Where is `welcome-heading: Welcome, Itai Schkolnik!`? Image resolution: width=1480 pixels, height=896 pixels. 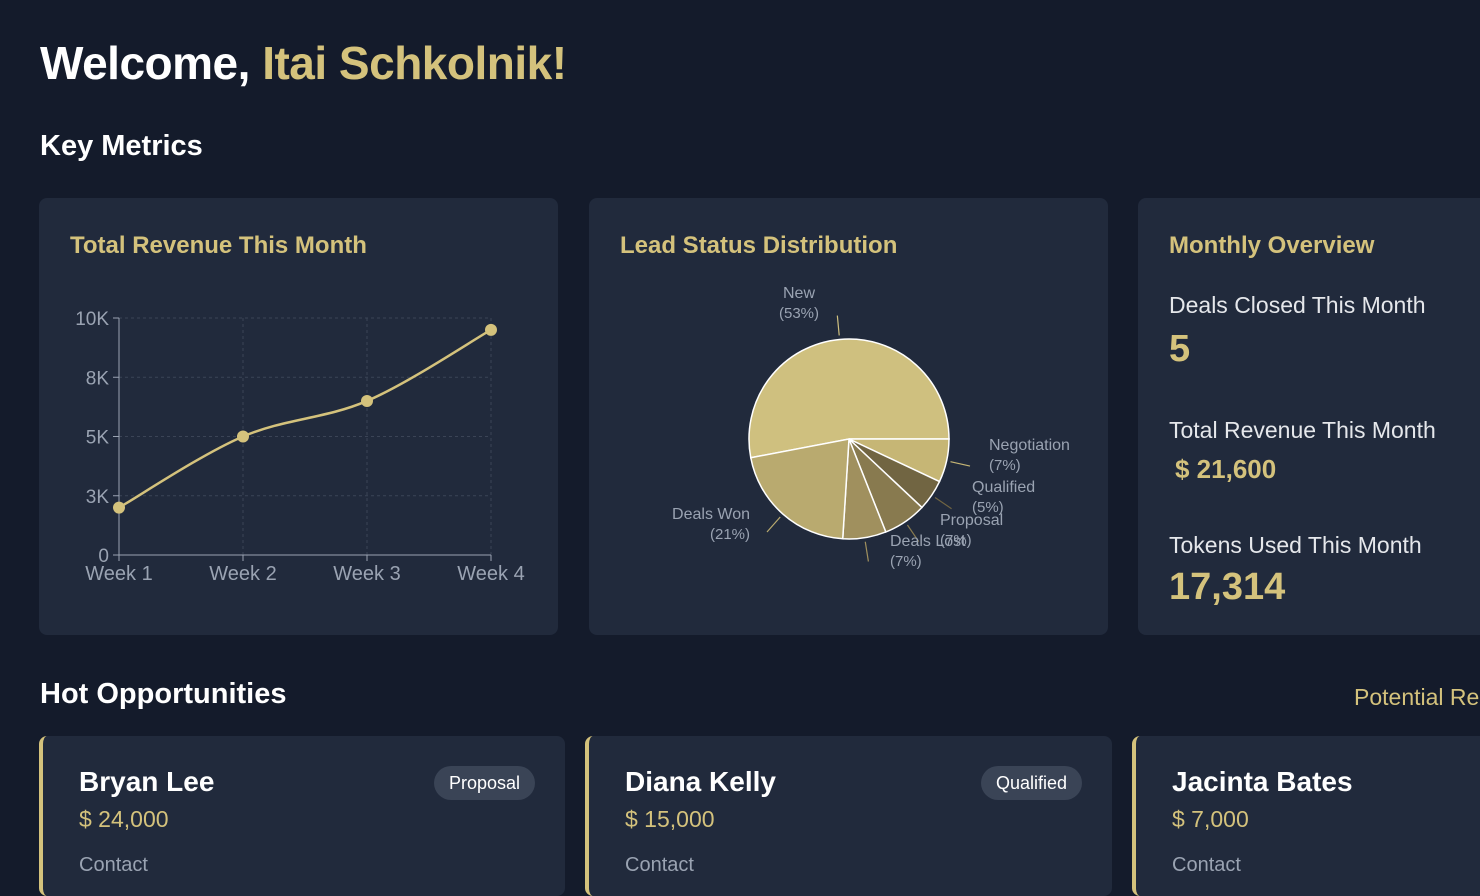
welcome-heading: Welcome, Itai Schkolnik! is located at coordinates (303, 63).